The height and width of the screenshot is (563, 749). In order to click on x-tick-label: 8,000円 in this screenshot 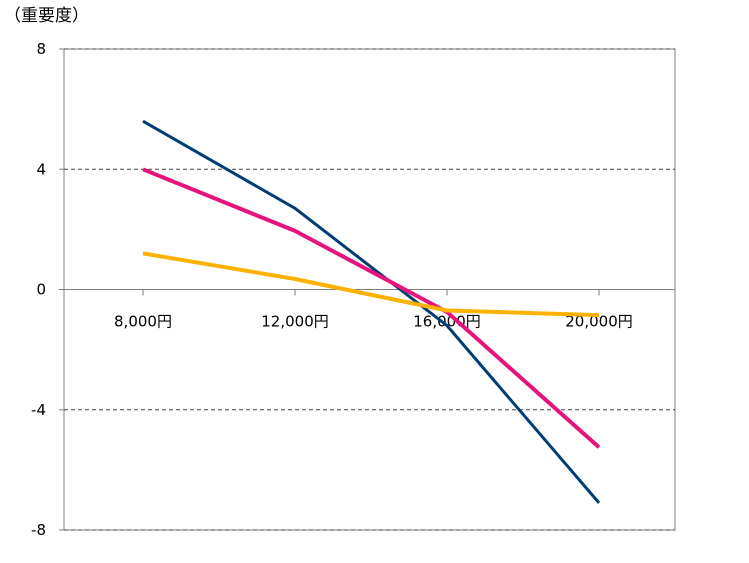, I will do `click(143, 322)`.